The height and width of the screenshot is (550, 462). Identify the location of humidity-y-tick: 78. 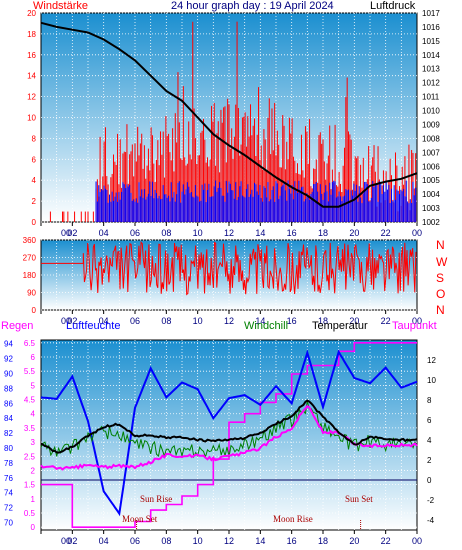
(8, 463).